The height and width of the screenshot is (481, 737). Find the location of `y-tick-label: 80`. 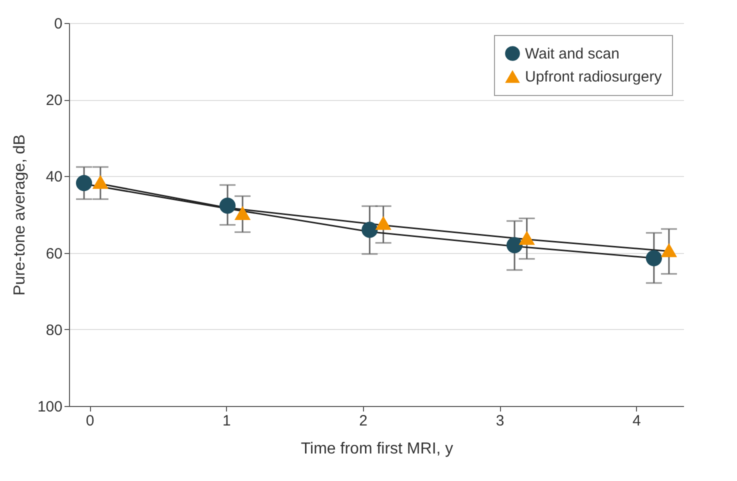

y-tick-label: 80 is located at coordinates (54, 330).